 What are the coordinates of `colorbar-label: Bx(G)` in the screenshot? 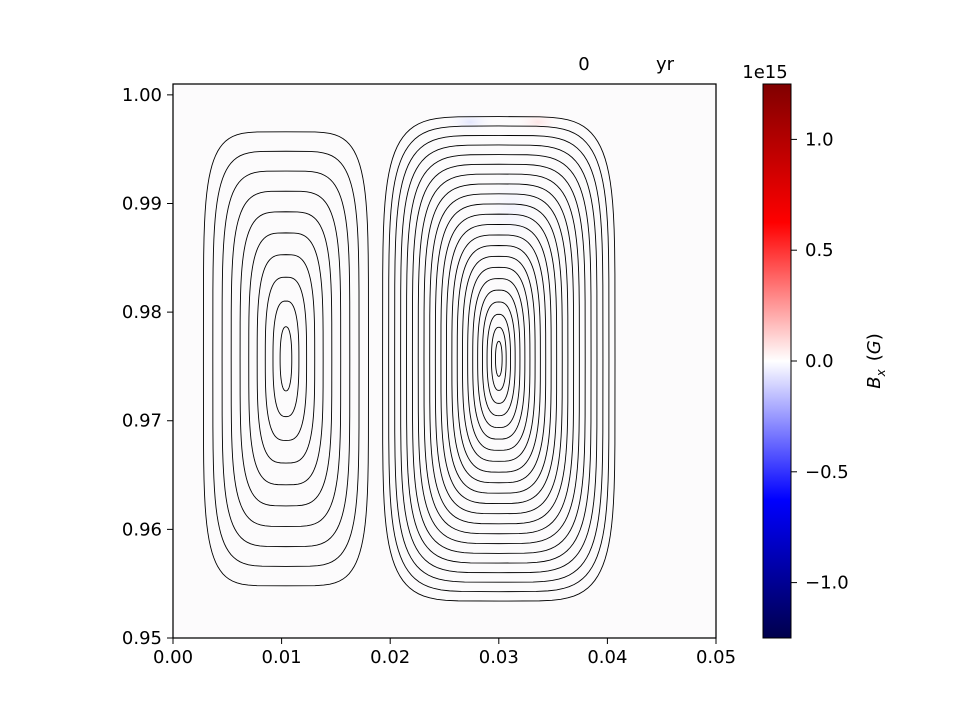 It's located at (876, 360).